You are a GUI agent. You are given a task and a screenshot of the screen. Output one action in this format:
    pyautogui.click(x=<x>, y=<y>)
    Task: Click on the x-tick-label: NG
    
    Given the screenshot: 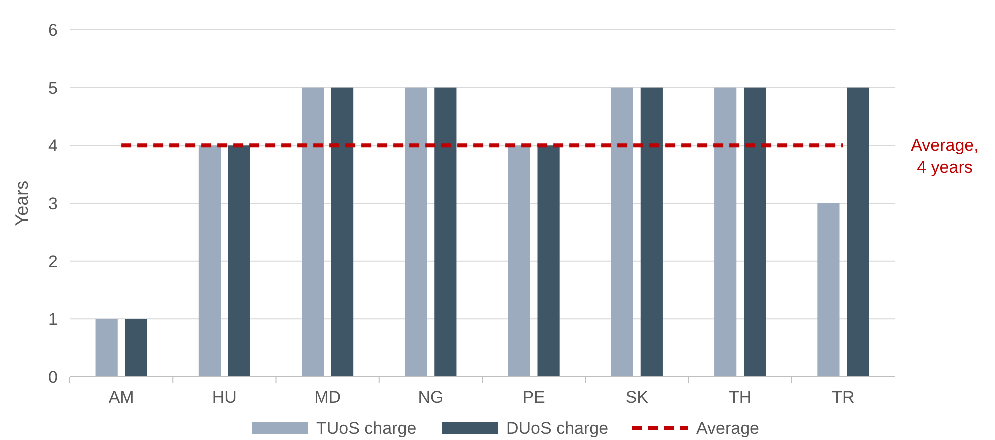 What is the action you would take?
    pyautogui.click(x=431, y=397)
    